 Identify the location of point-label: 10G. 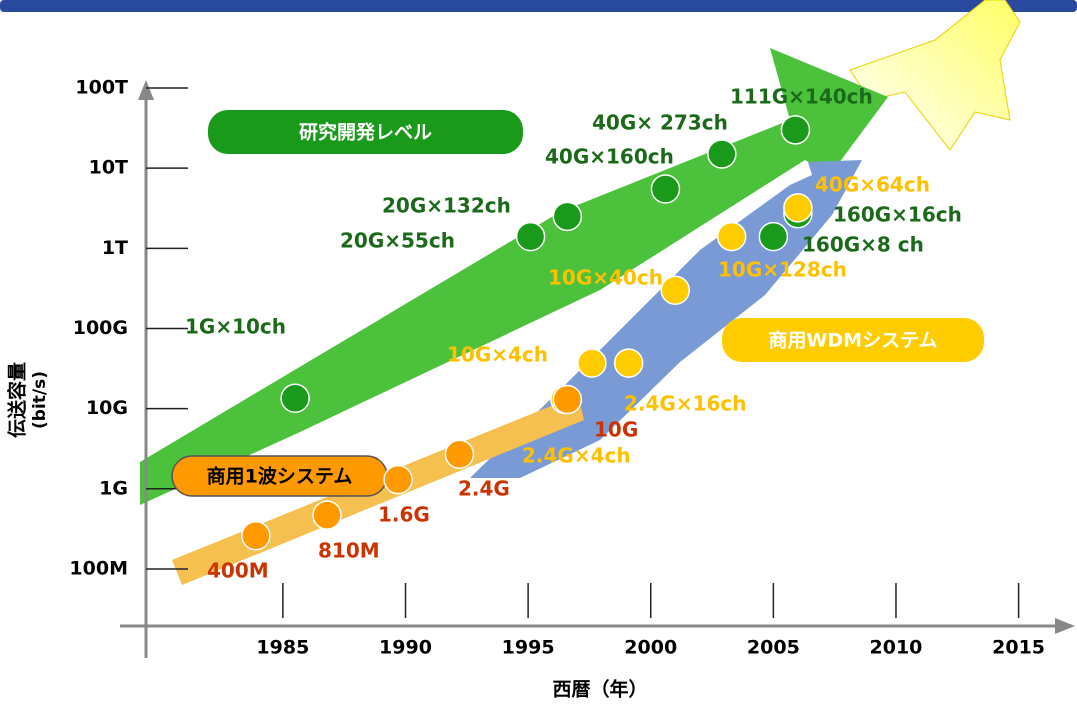
(616, 430).